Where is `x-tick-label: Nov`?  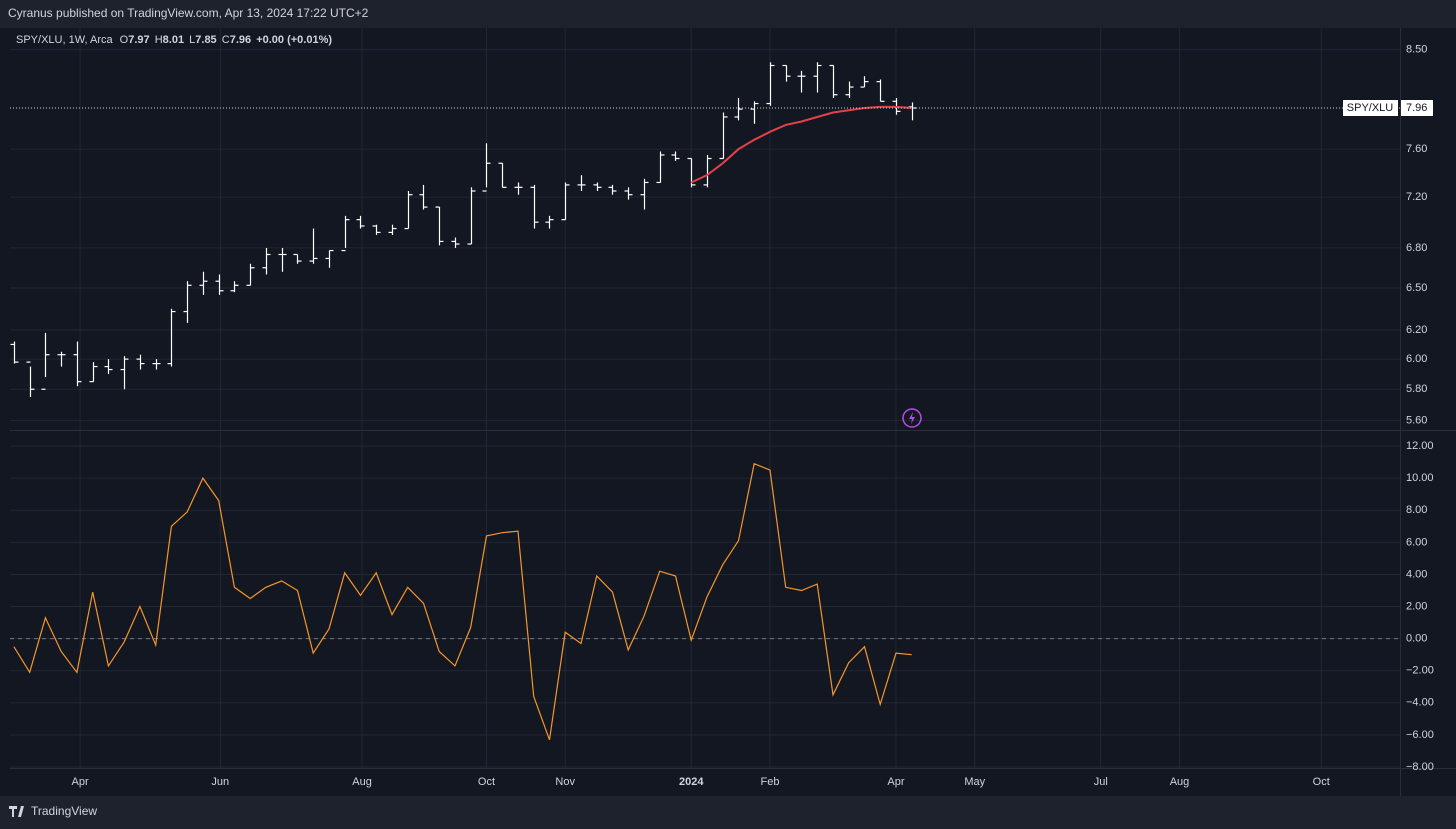
x-tick-label: Nov is located at coordinates (565, 782).